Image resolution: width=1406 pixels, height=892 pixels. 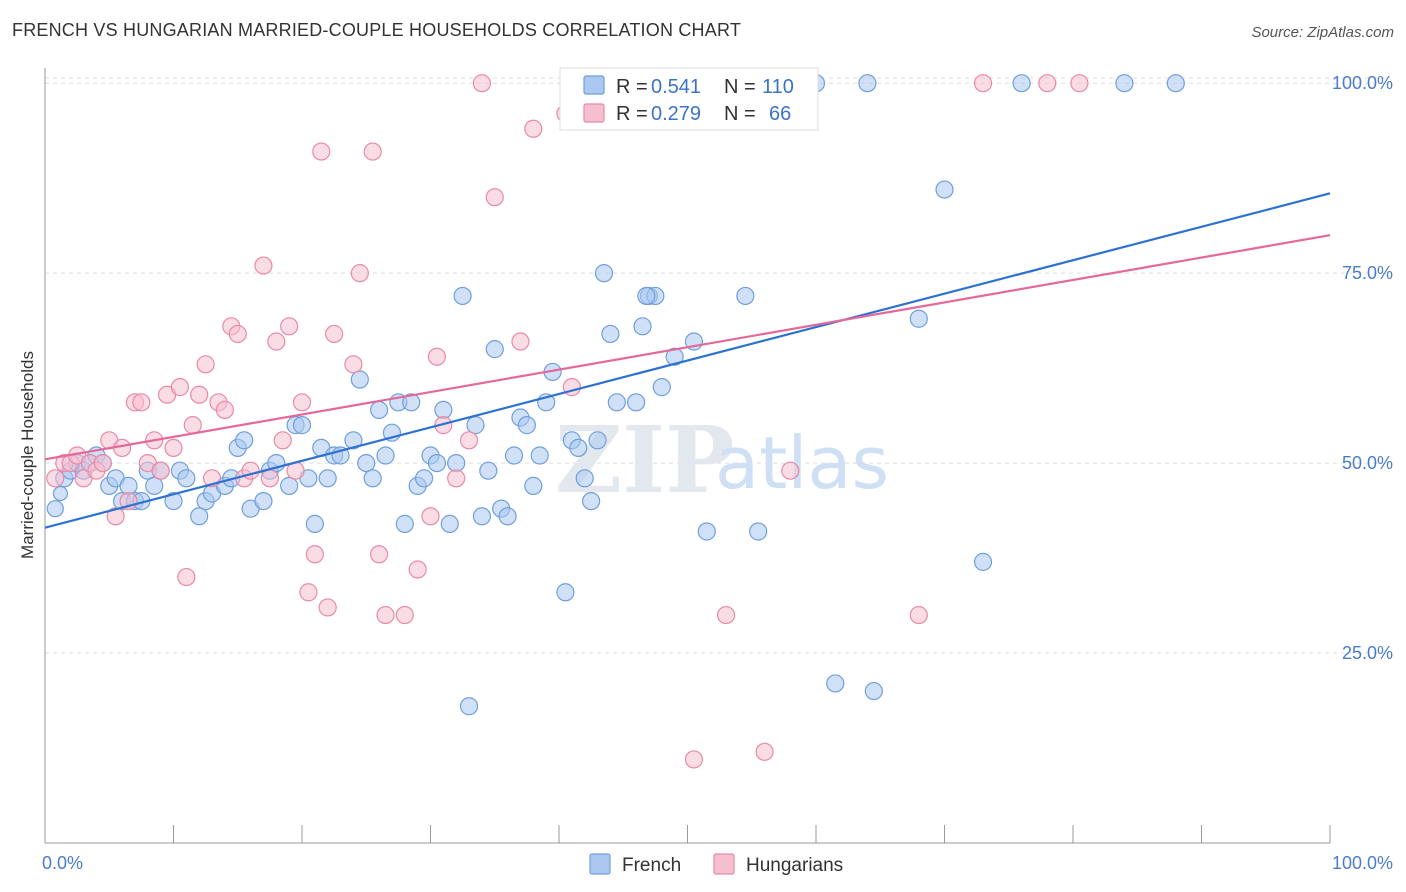 What do you see at coordinates (724, 864) in the screenshot?
I see `bottom-legend-swatch-hungarians` at bounding box center [724, 864].